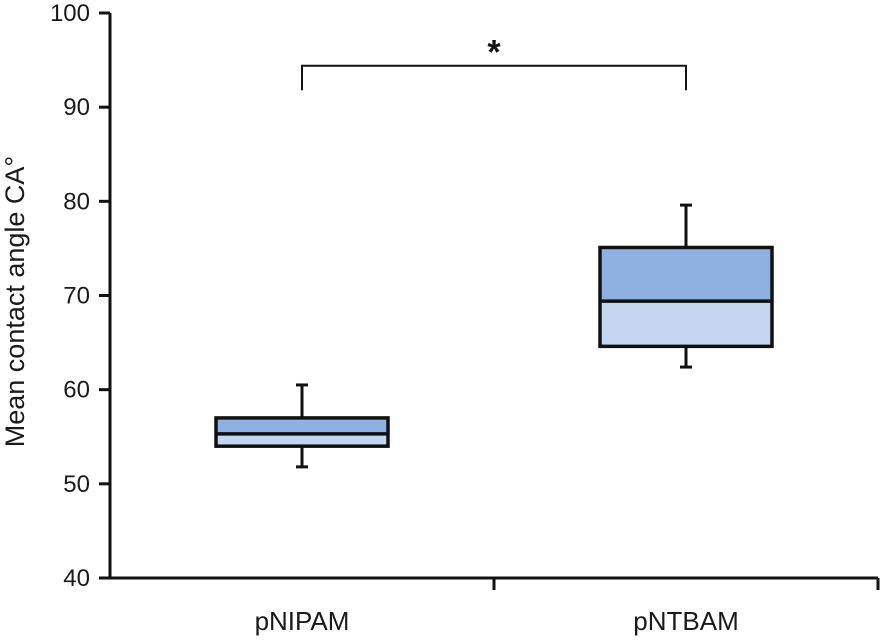  Describe the element at coordinates (15, 301) in the screenshot. I see `y-axis-title: Mean contact angle CA°` at that location.